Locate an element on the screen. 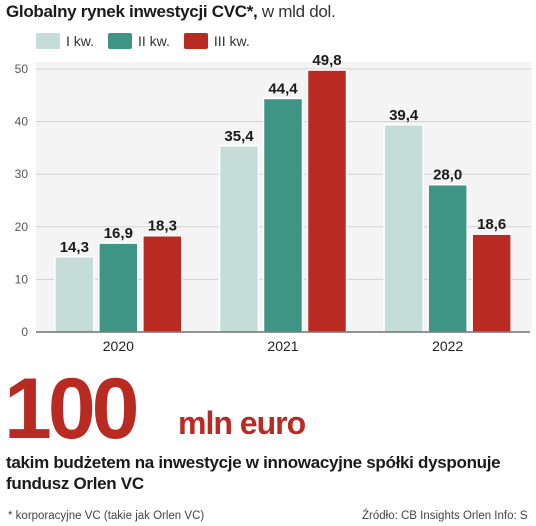  data-label: 16,9 is located at coordinates (118, 233).